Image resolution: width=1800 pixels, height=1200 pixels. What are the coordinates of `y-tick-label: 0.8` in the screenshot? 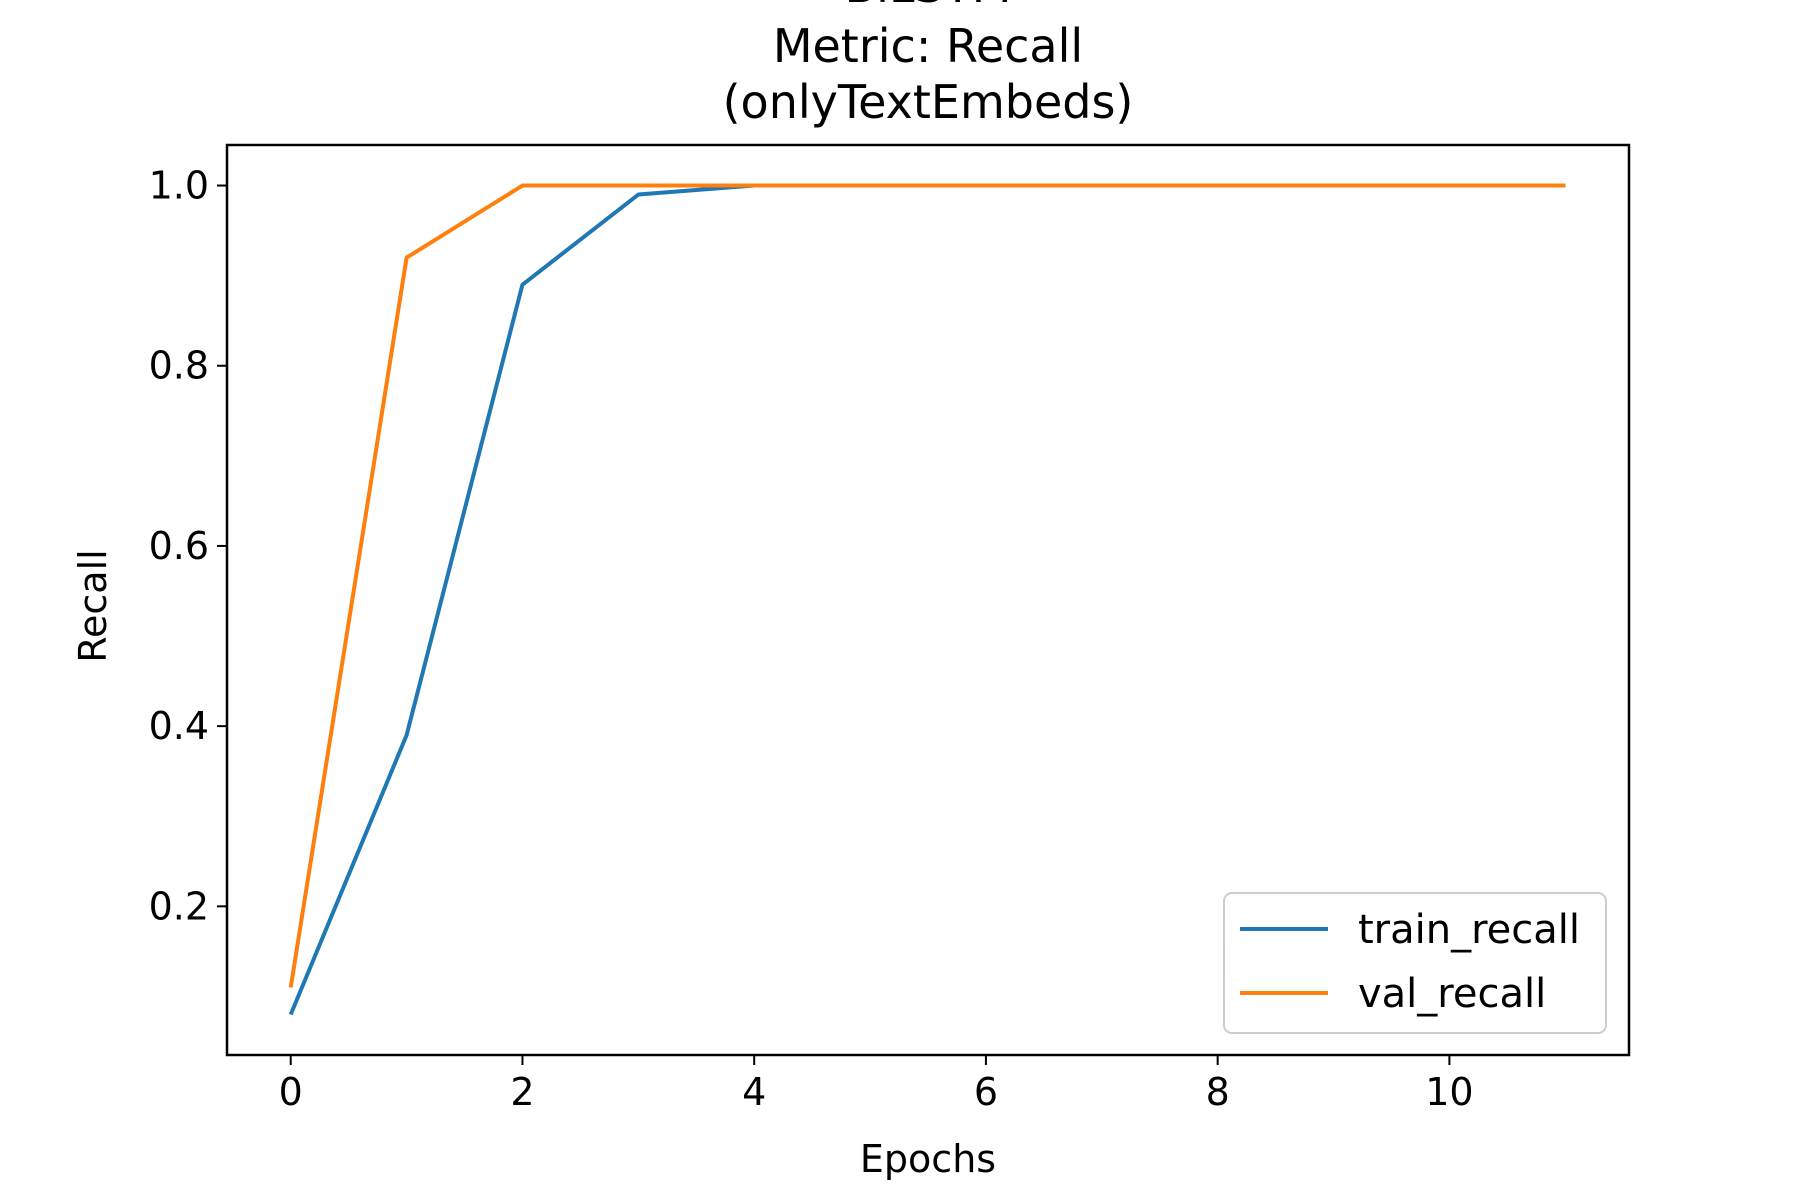 It's located at (179, 366).